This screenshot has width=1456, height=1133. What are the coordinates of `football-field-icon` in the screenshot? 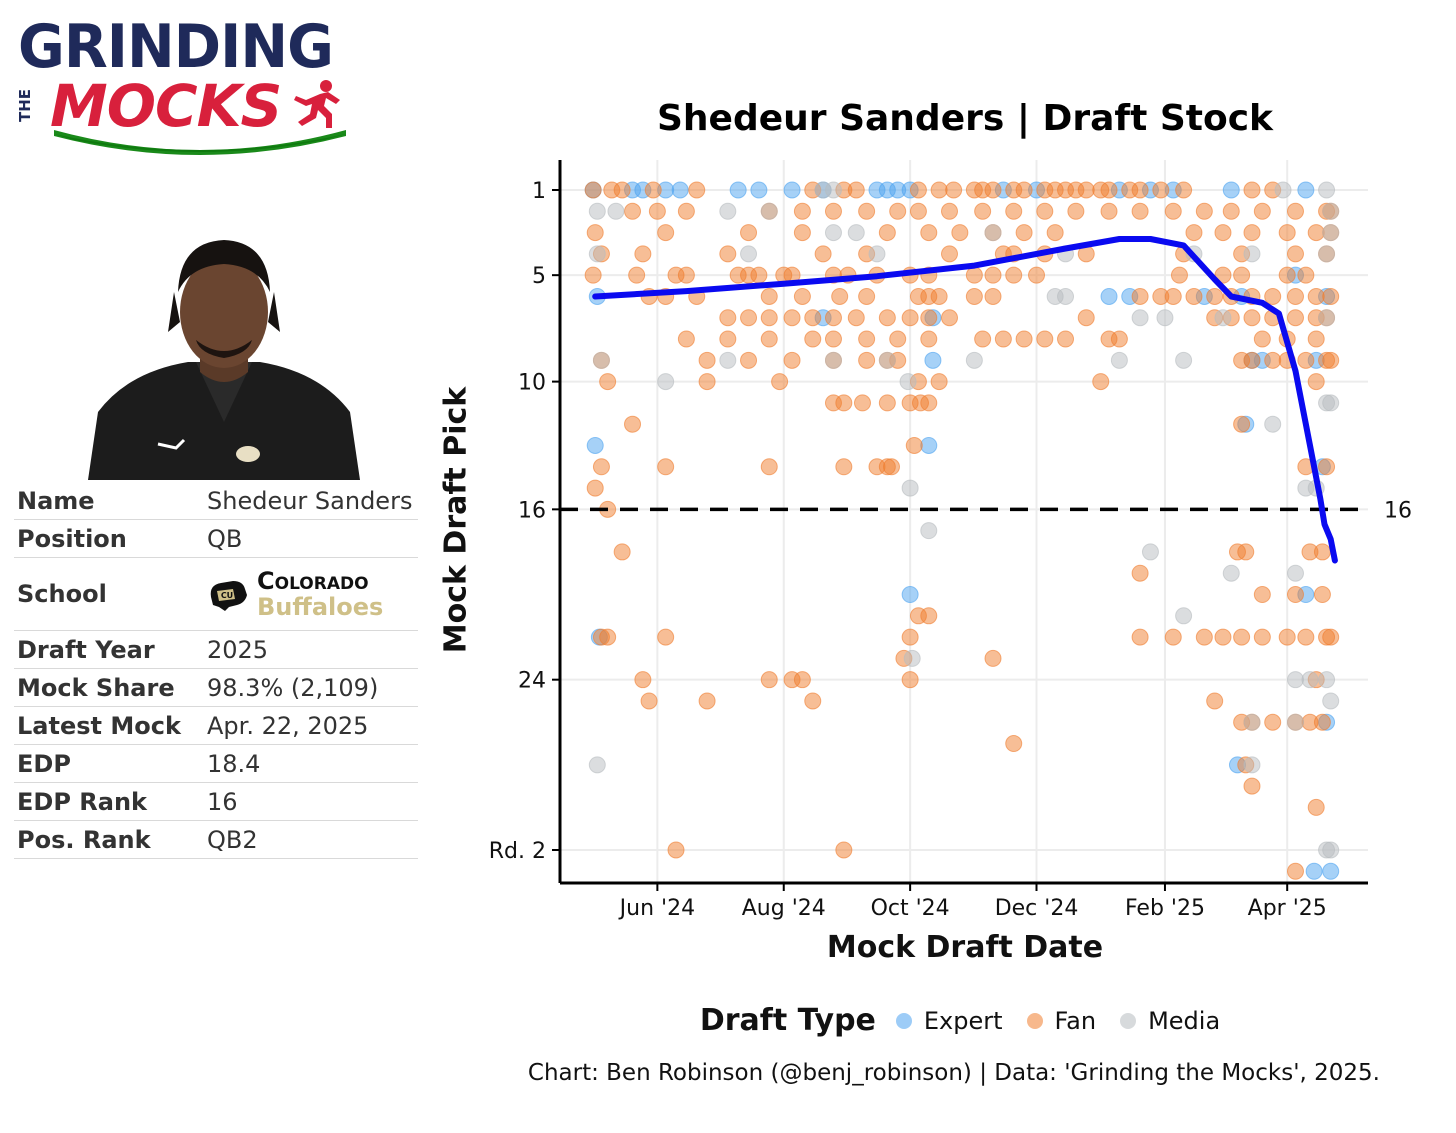 It's located at (200, 142).